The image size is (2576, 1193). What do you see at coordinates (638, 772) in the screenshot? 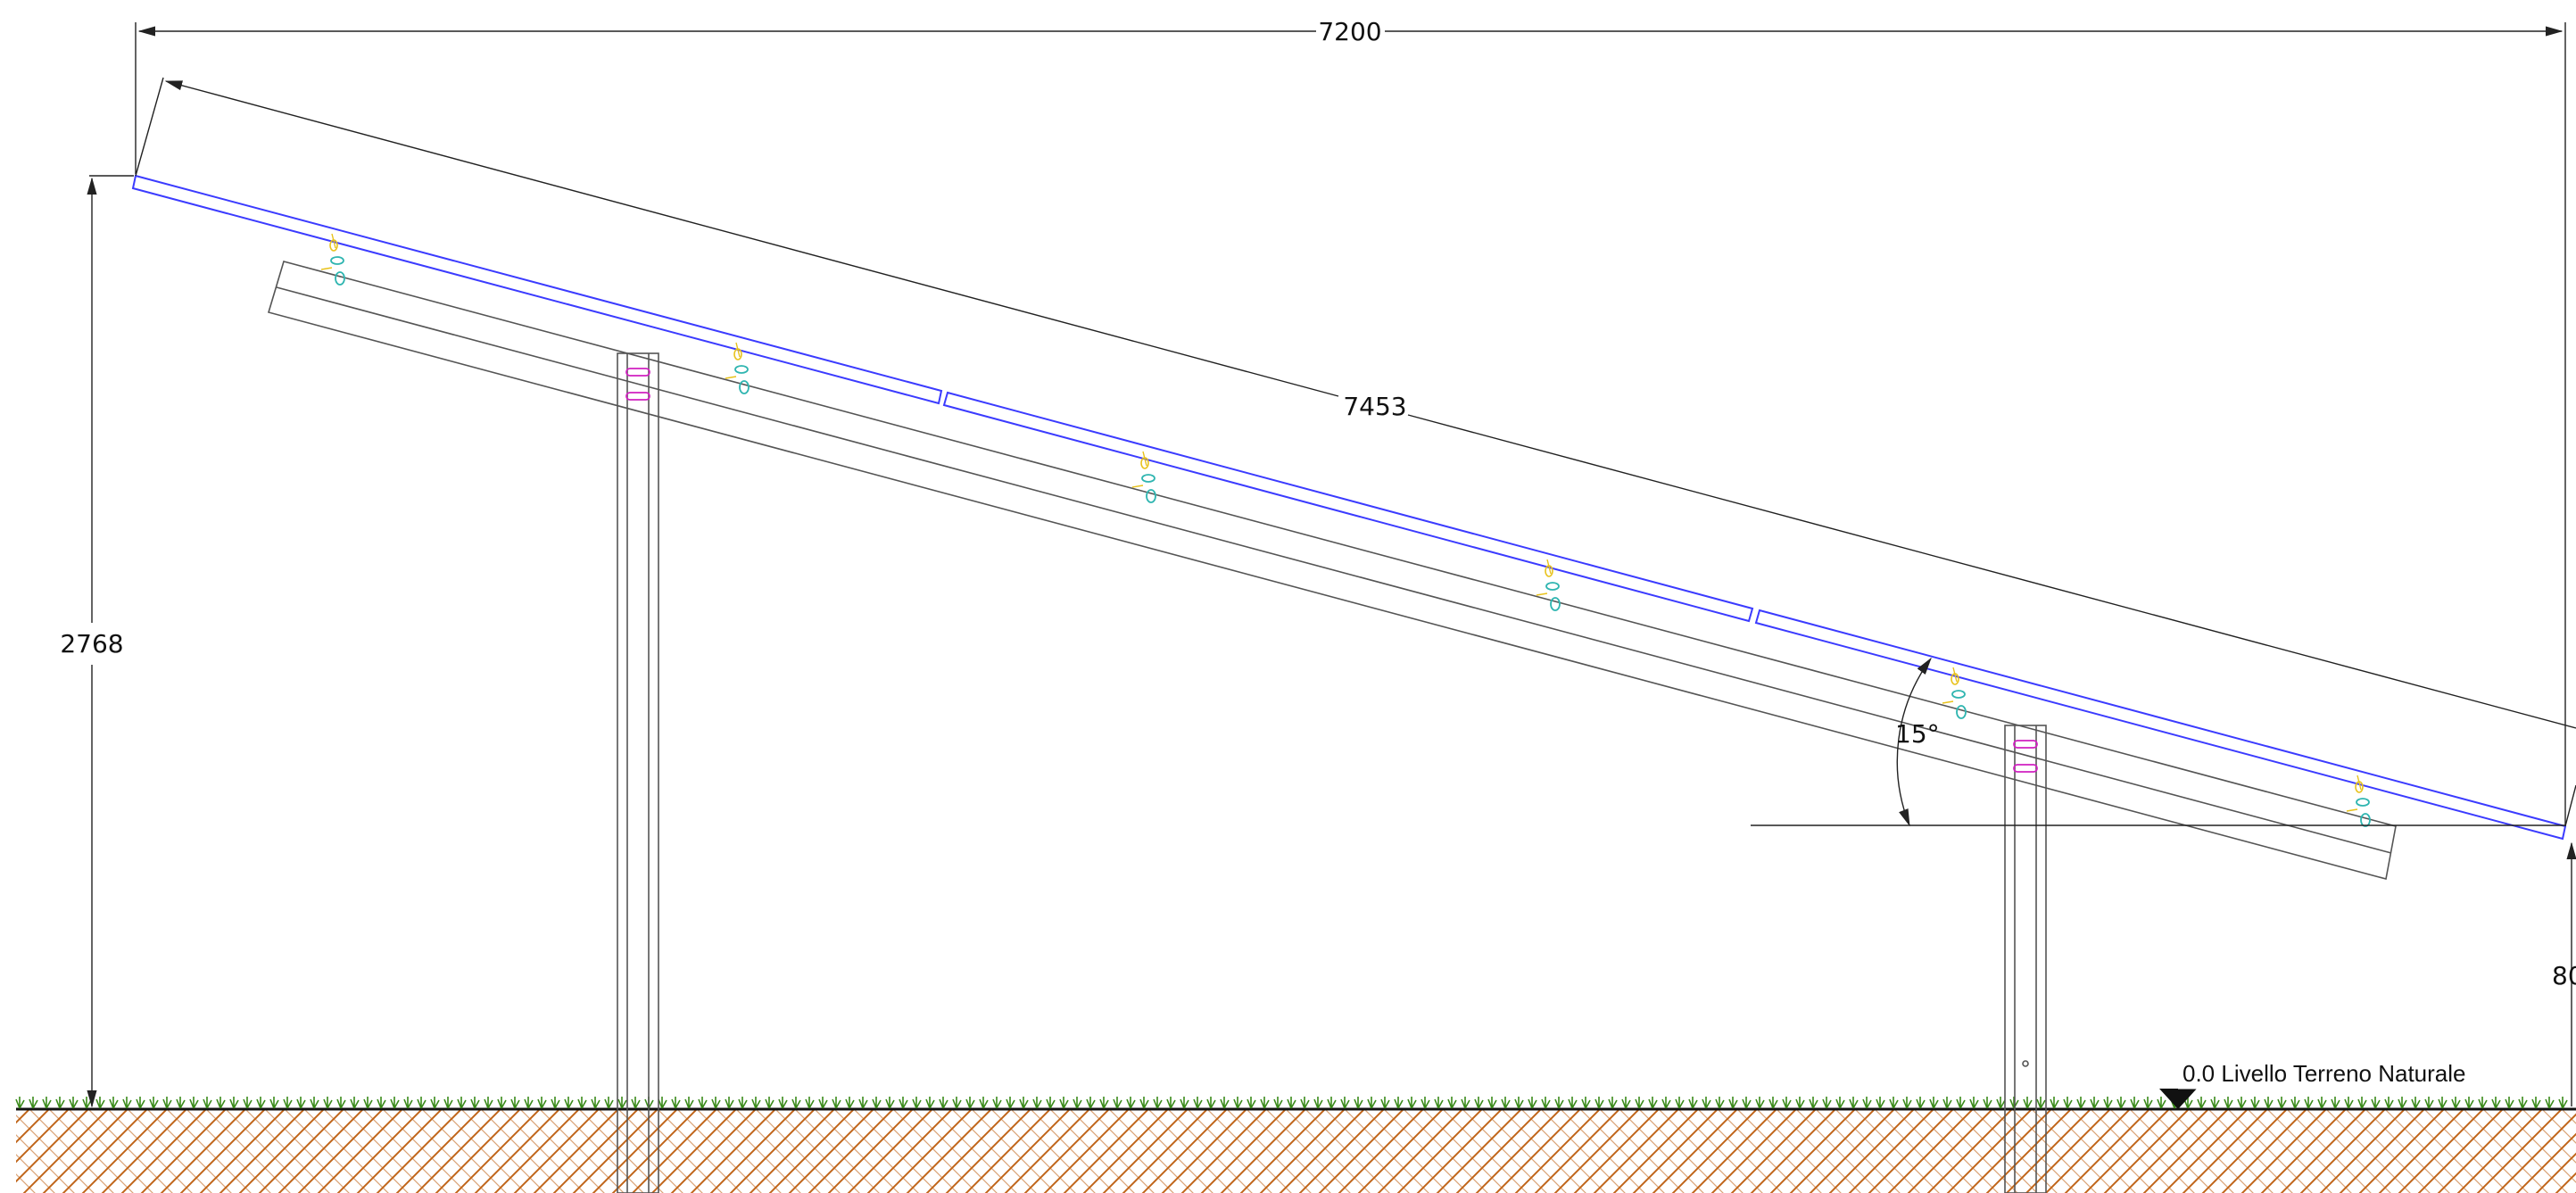
I see `front-post` at bounding box center [638, 772].